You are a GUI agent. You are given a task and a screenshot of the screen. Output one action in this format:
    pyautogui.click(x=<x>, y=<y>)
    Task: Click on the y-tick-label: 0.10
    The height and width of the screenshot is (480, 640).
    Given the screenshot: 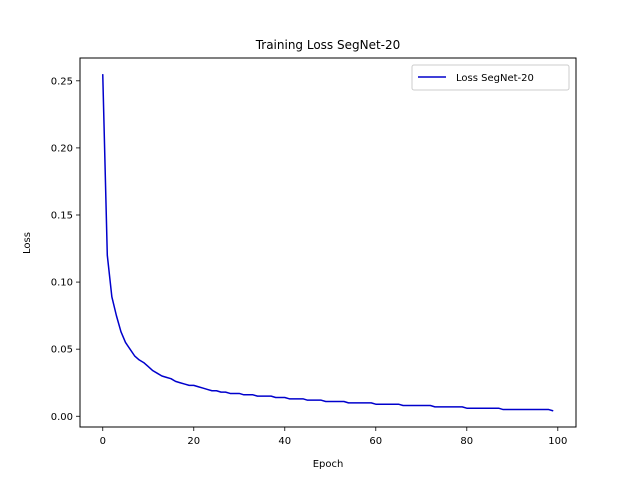 What is the action you would take?
    pyautogui.click(x=62, y=283)
    